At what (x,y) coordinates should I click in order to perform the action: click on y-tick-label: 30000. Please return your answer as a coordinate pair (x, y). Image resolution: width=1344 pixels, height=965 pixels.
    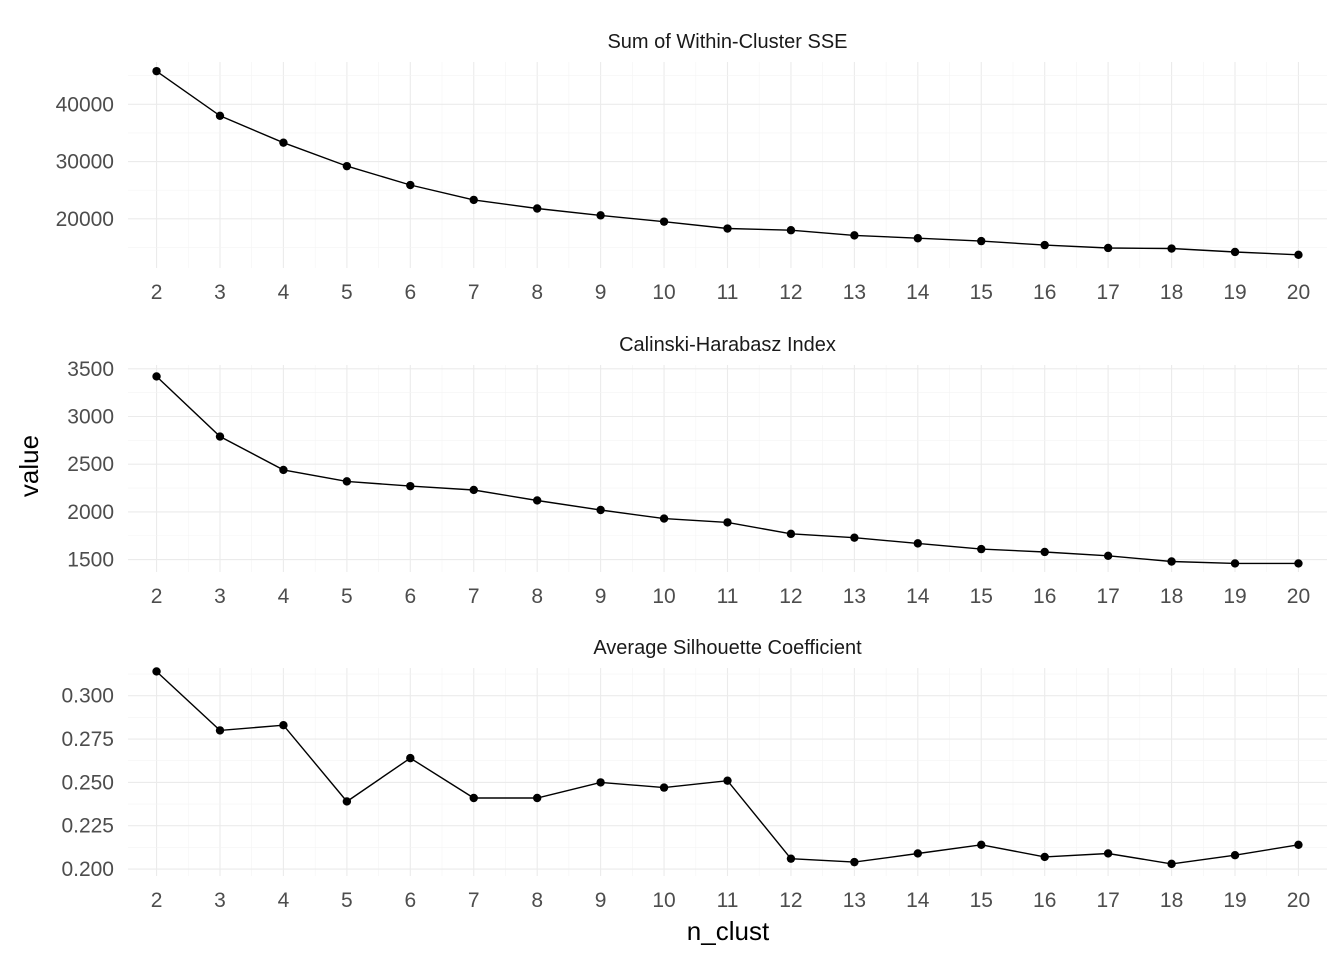
    Looking at the image, I should click on (85, 162).